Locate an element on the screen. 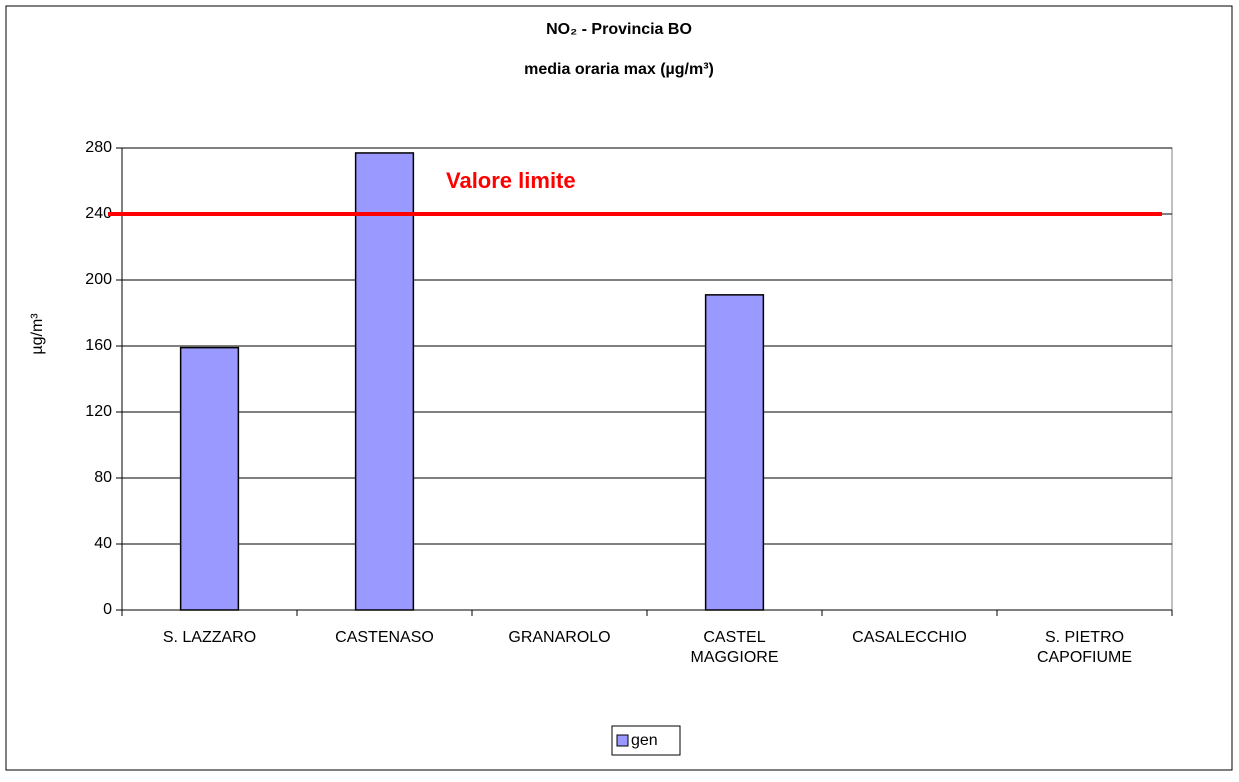 The height and width of the screenshot is (782, 1239). y-tick-label: 40 is located at coordinates (103, 543).